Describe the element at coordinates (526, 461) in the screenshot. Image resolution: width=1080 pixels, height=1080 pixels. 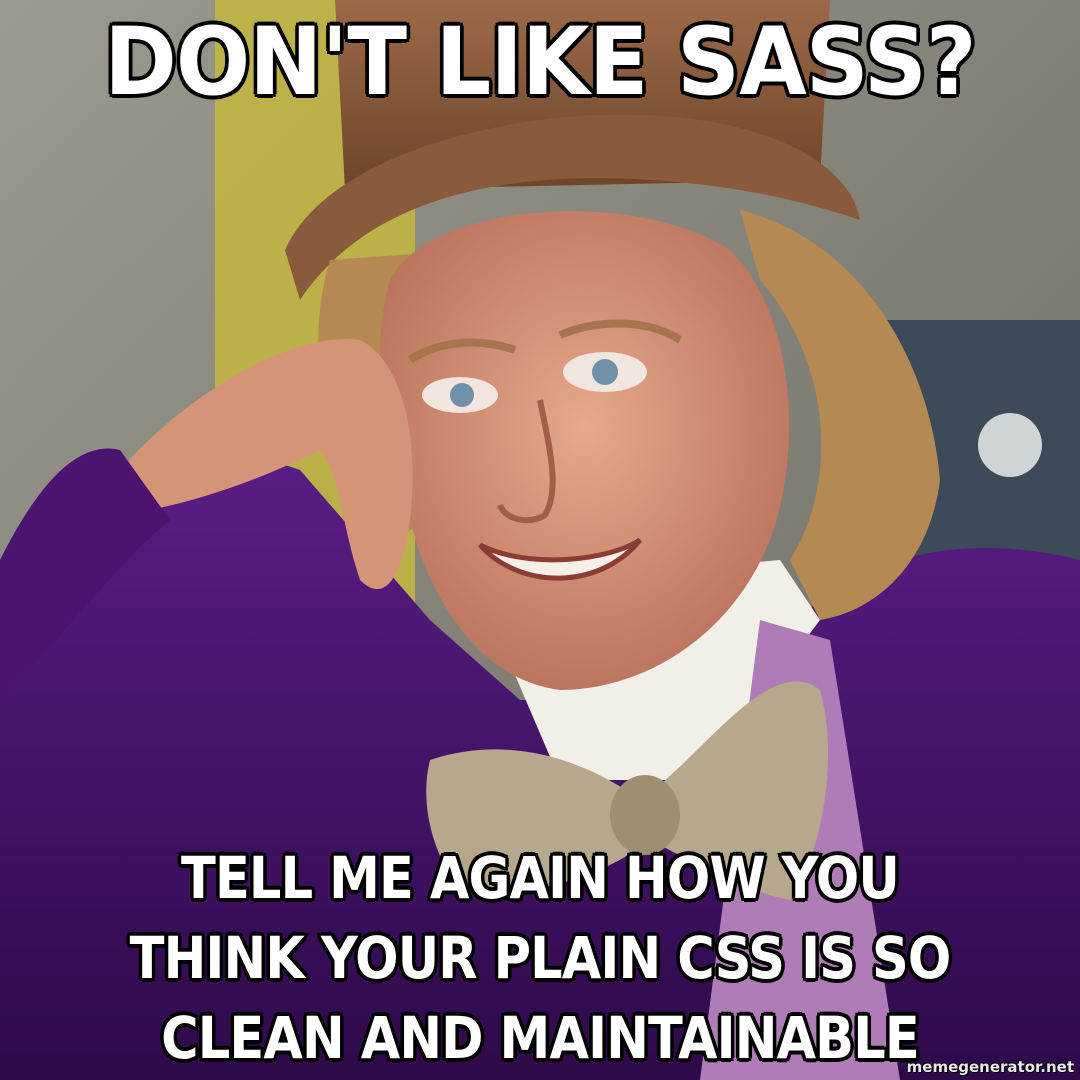
I see `nose` at that location.